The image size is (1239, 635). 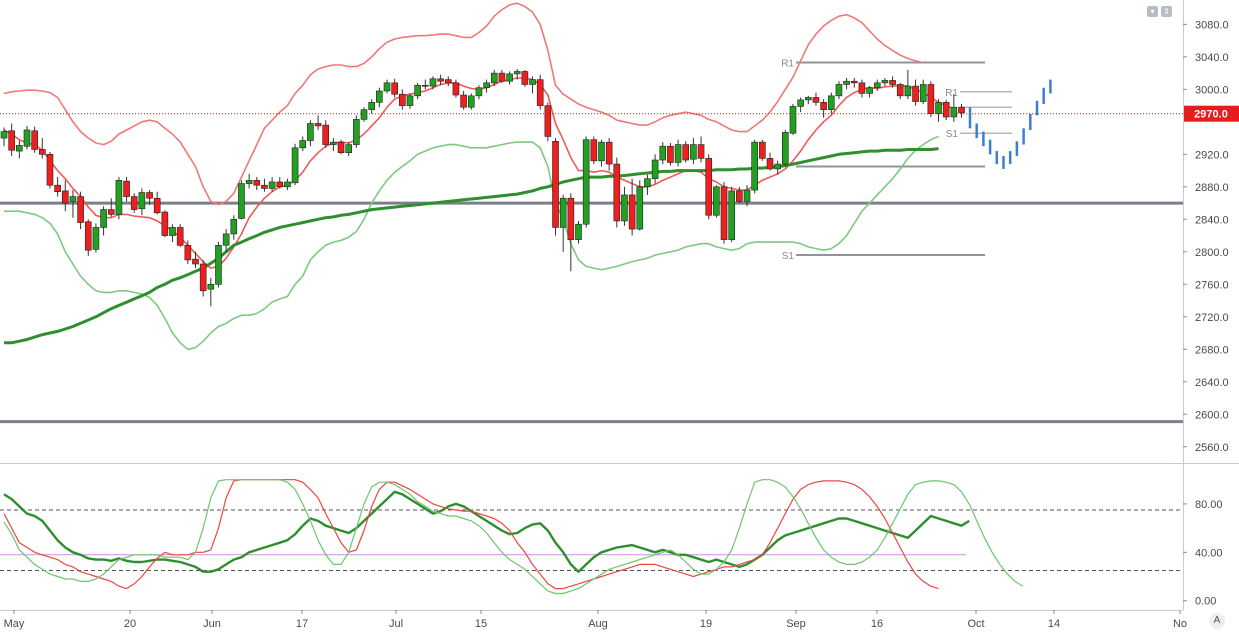 What do you see at coordinates (1212, 155) in the screenshot?
I see `price-tick-label: 2920.0` at bounding box center [1212, 155].